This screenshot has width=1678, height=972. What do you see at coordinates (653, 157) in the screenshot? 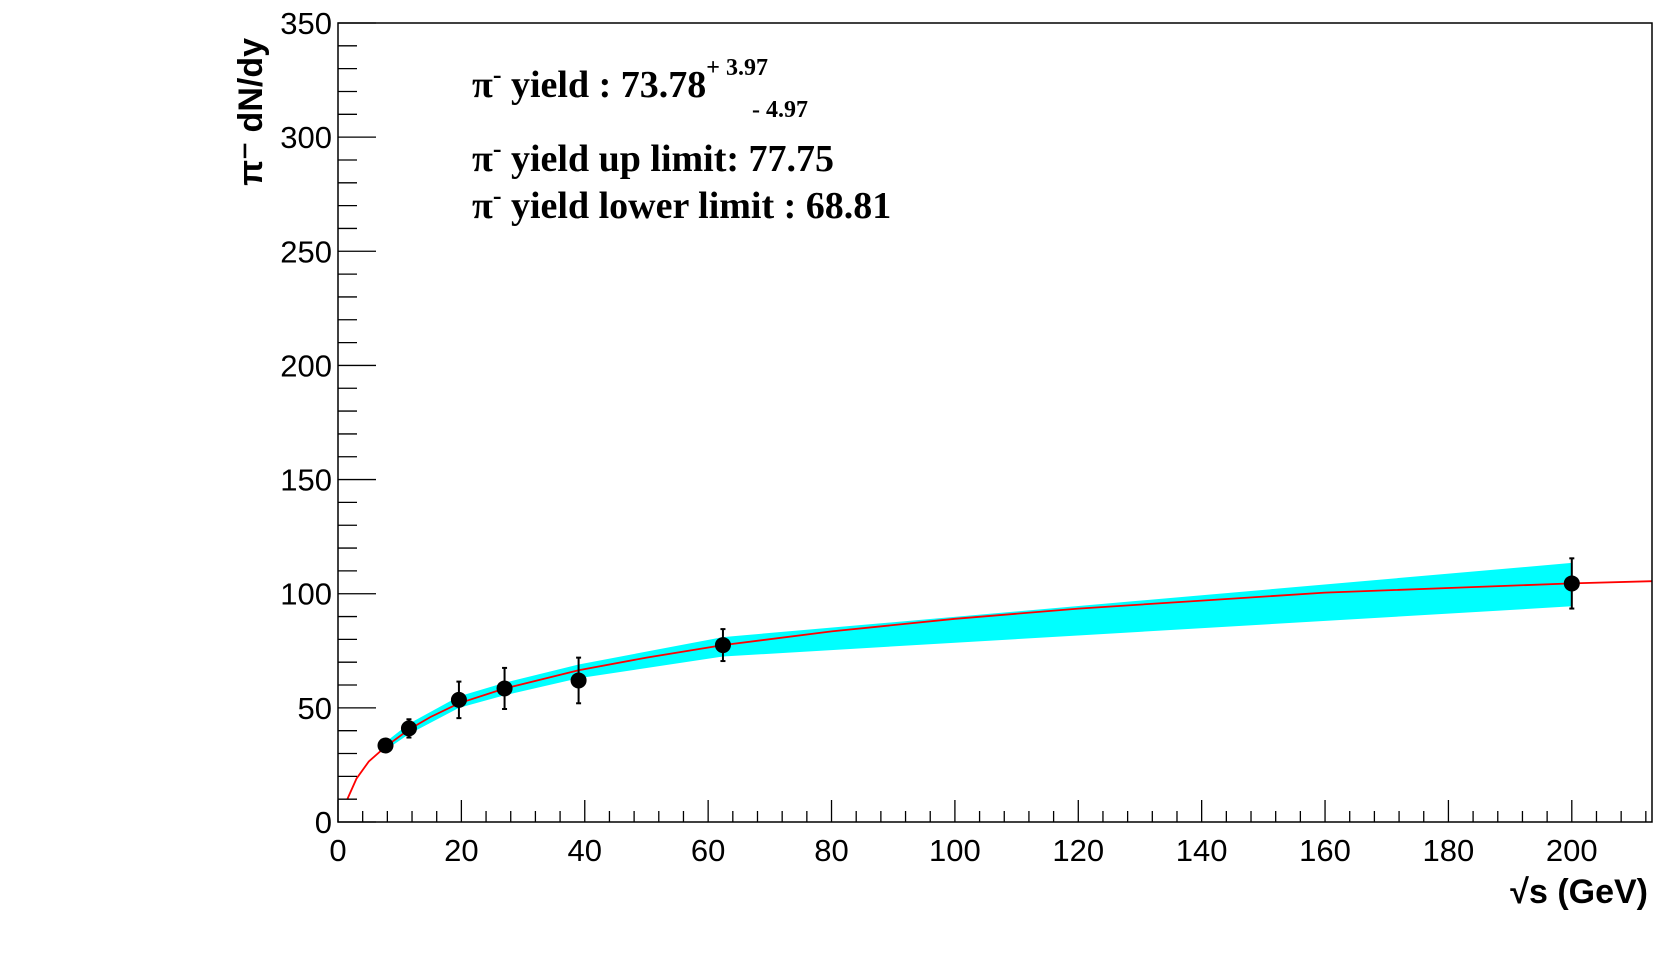
I see `annotation-yield-up-limit: π- yield up limit: 77.75` at bounding box center [653, 157].